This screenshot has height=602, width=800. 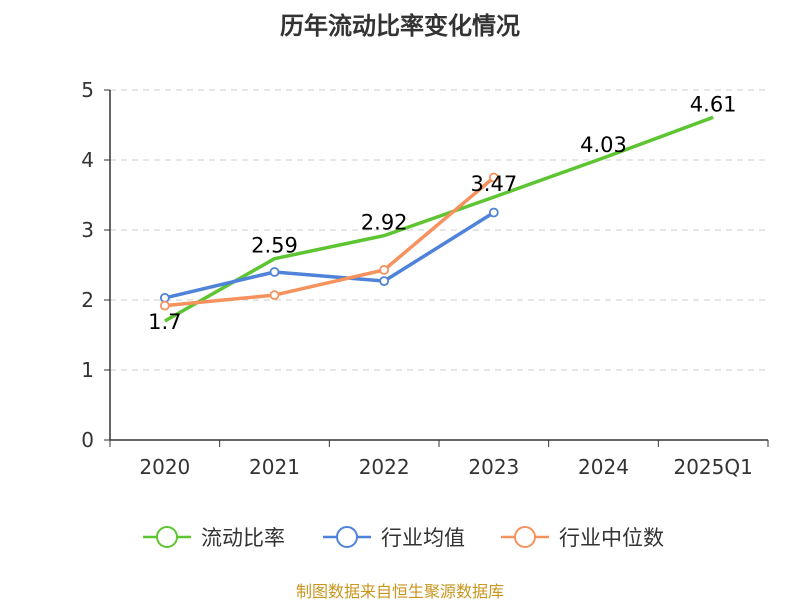 What do you see at coordinates (274, 246) in the screenshot?
I see `data-label: 2.59` at bounding box center [274, 246].